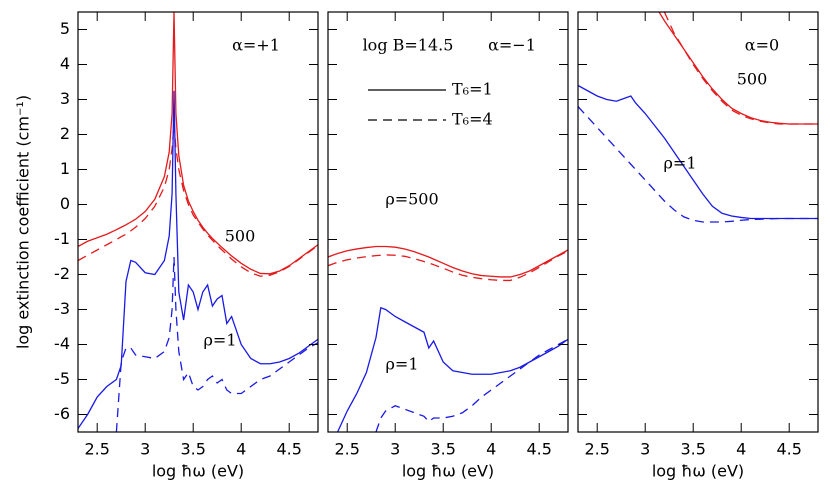 The image size is (830, 495). I want to click on y-tick-label: -3, so click(62, 308).